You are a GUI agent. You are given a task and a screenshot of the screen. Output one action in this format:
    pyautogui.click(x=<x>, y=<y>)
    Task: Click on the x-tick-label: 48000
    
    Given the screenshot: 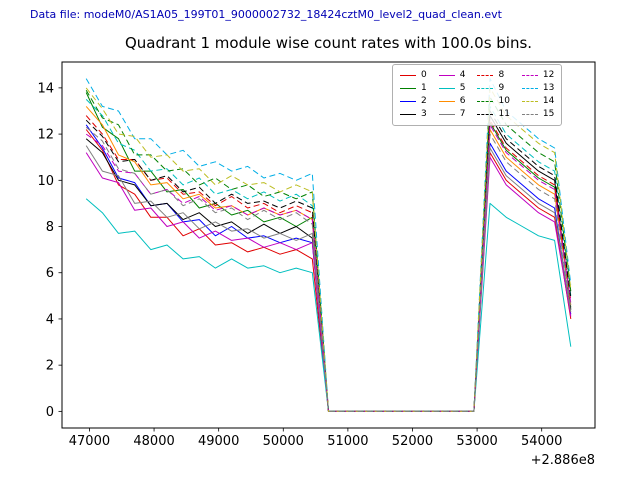 What is the action you would take?
    pyautogui.click(x=153, y=441)
    